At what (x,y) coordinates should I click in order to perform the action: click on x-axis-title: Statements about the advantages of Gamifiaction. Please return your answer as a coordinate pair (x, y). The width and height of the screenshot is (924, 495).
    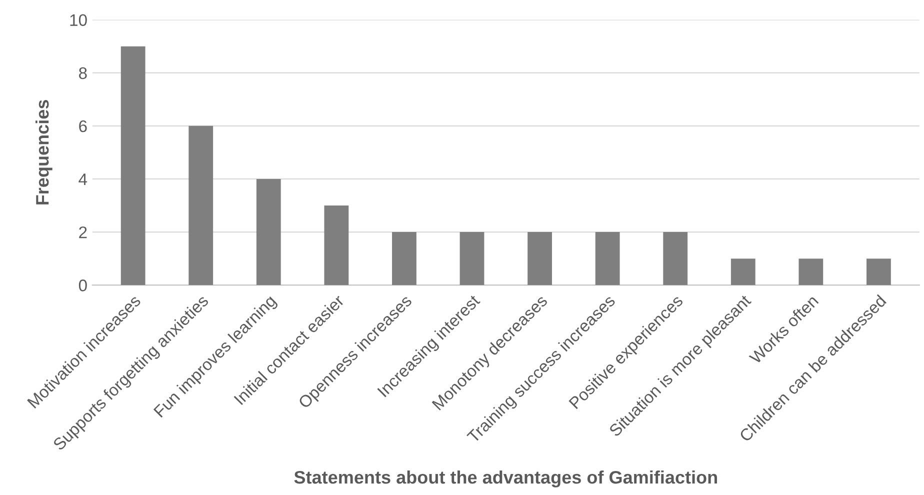
    Looking at the image, I should click on (505, 479).